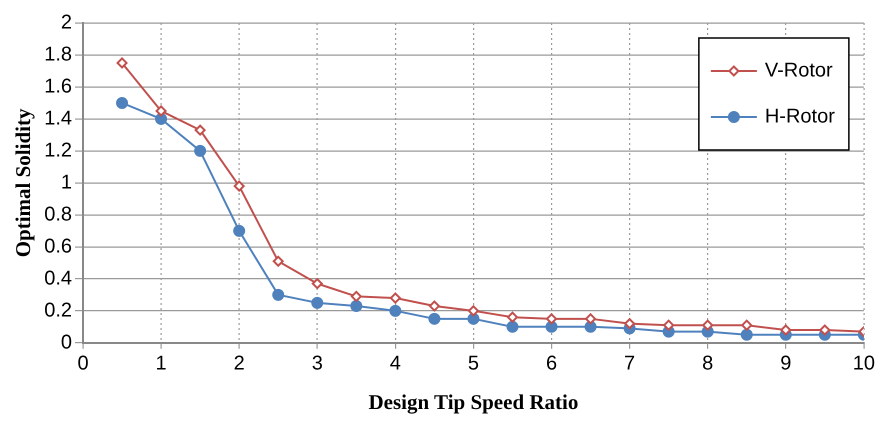 Image resolution: width=886 pixels, height=428 pixels. Describe the element at coordinates (58, 86) in the screenshot. I see `y-tick-label: 1.6` at that location.